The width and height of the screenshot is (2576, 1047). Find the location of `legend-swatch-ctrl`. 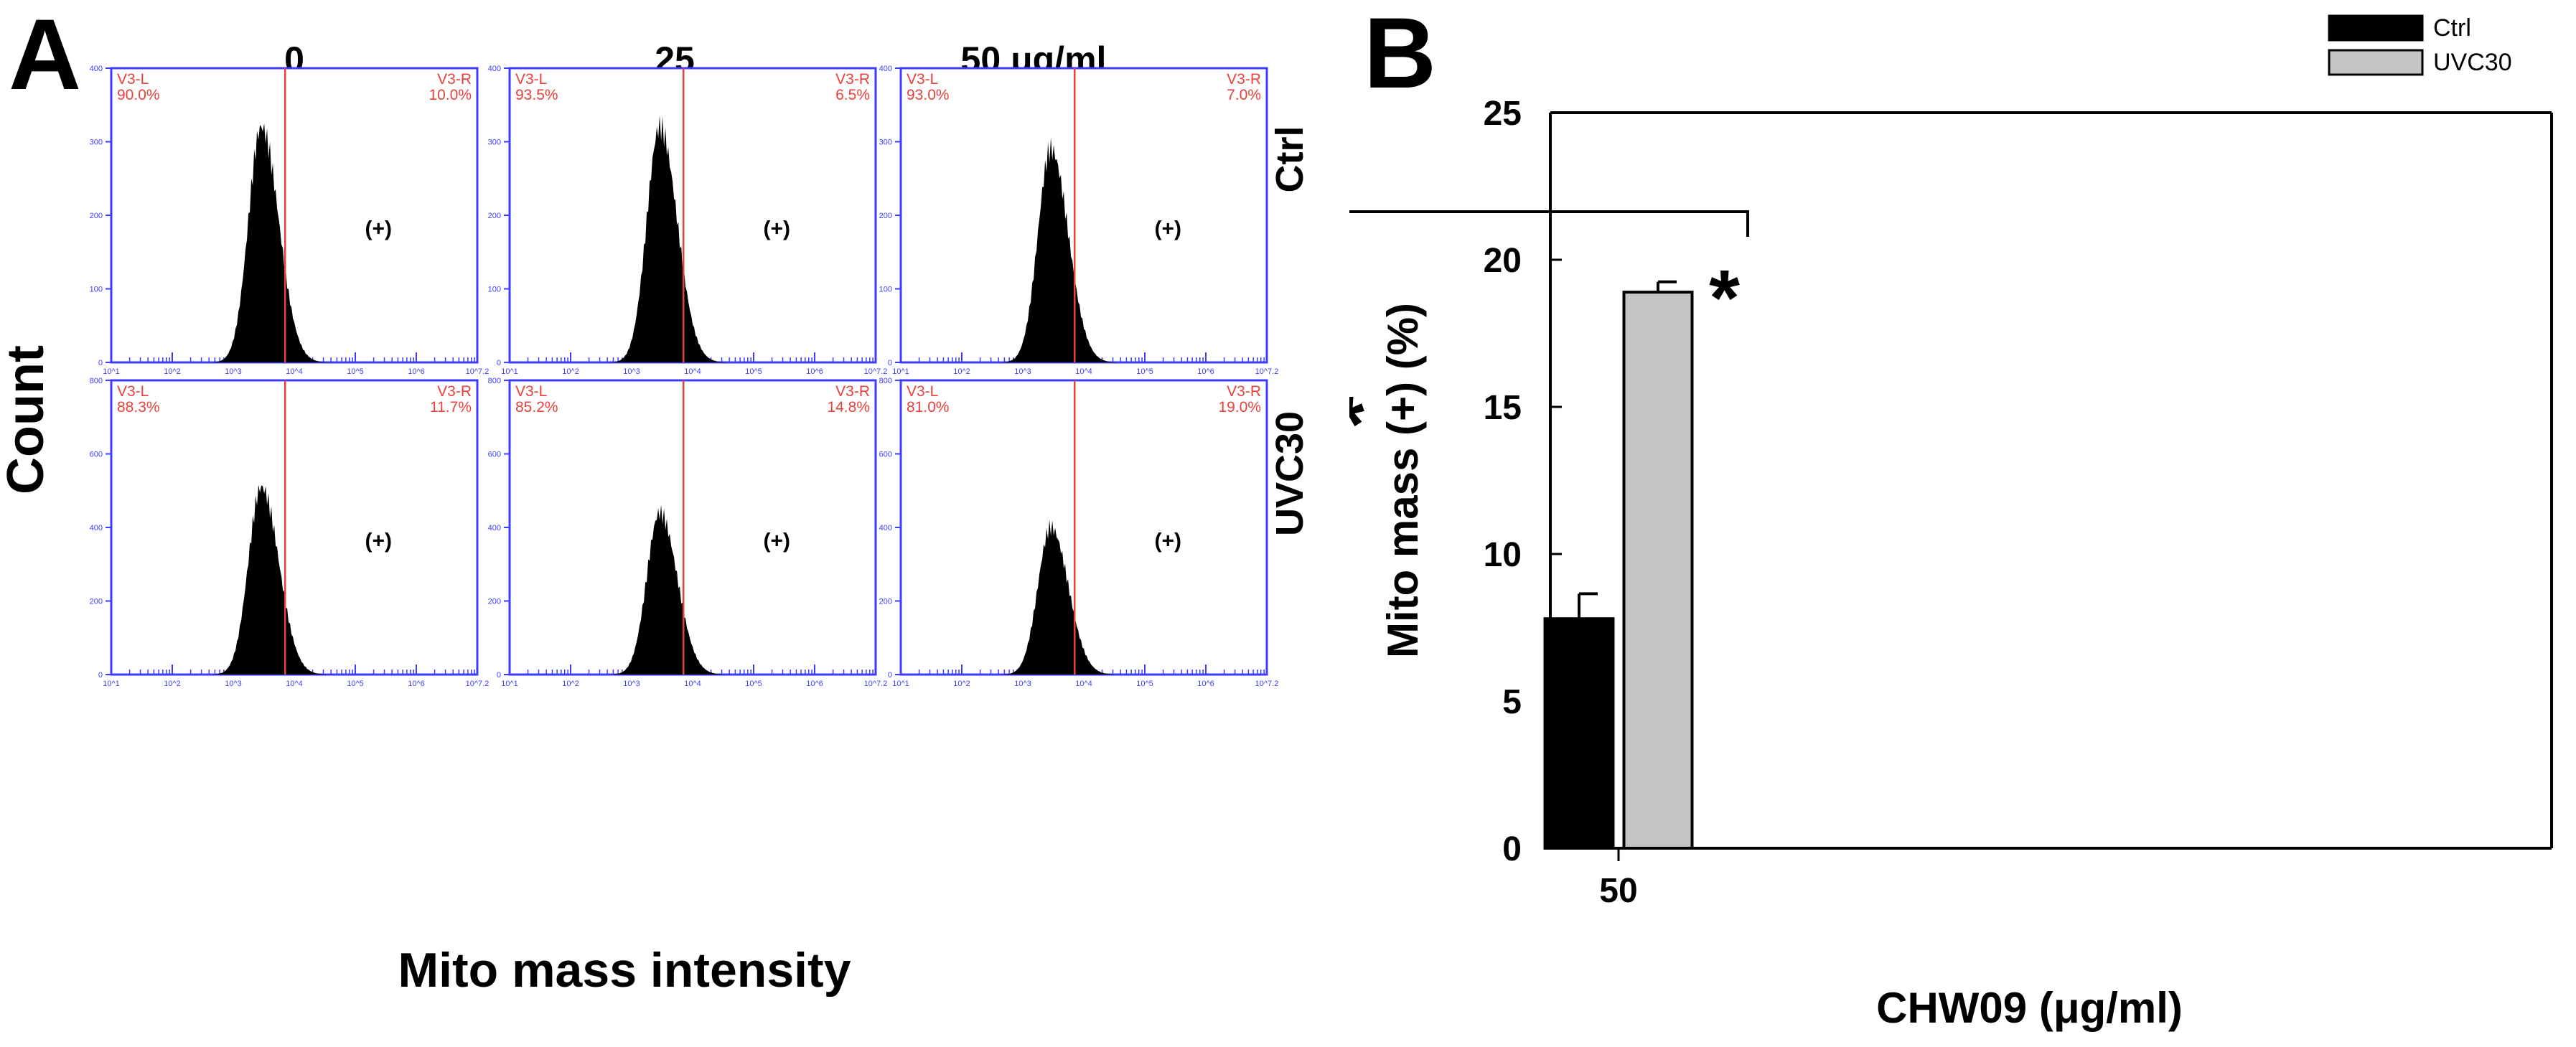

legend-swatch-ctrl is located at coordinates (2376, 28).